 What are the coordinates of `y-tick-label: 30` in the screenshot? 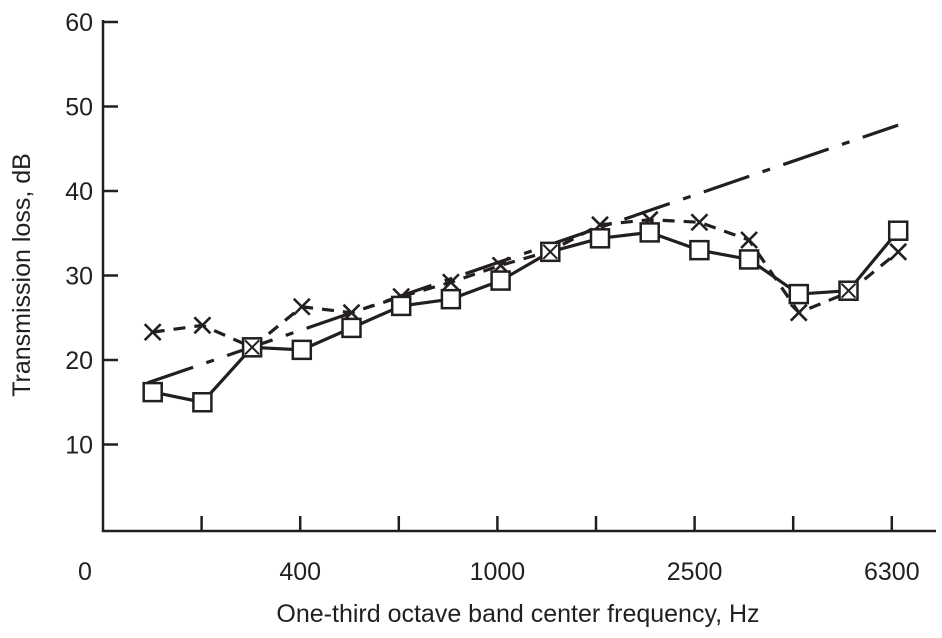 It's located at (79, 277).